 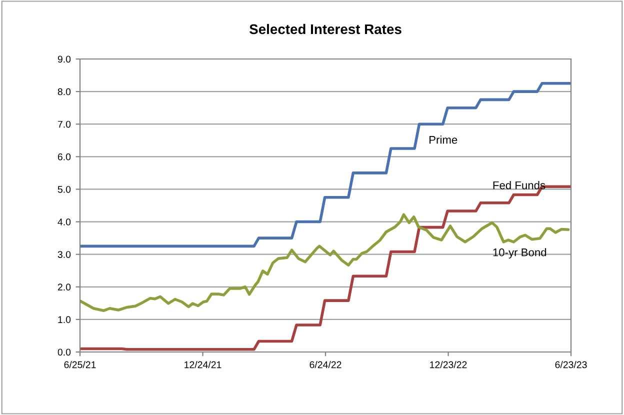 I want to click on y-tick-label: 7.0, so click(x=64, y=124).